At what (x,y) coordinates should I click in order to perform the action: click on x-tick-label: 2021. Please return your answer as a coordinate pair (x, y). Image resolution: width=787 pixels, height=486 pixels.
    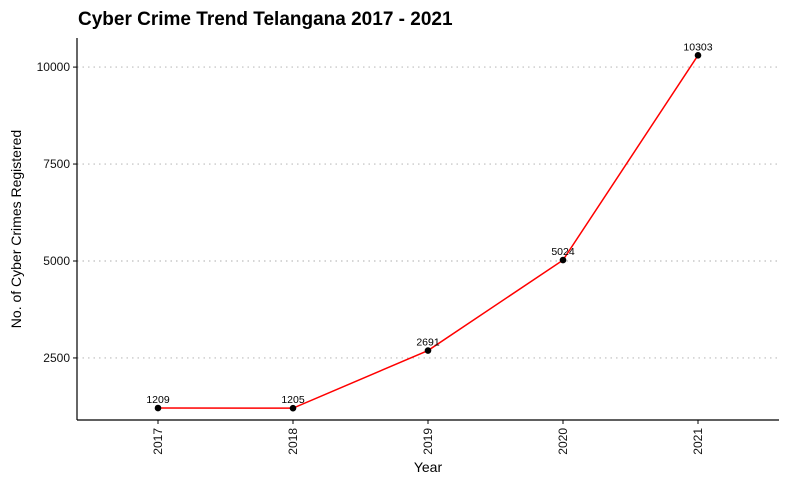
    Looking at the image, I should click on (698, 441).